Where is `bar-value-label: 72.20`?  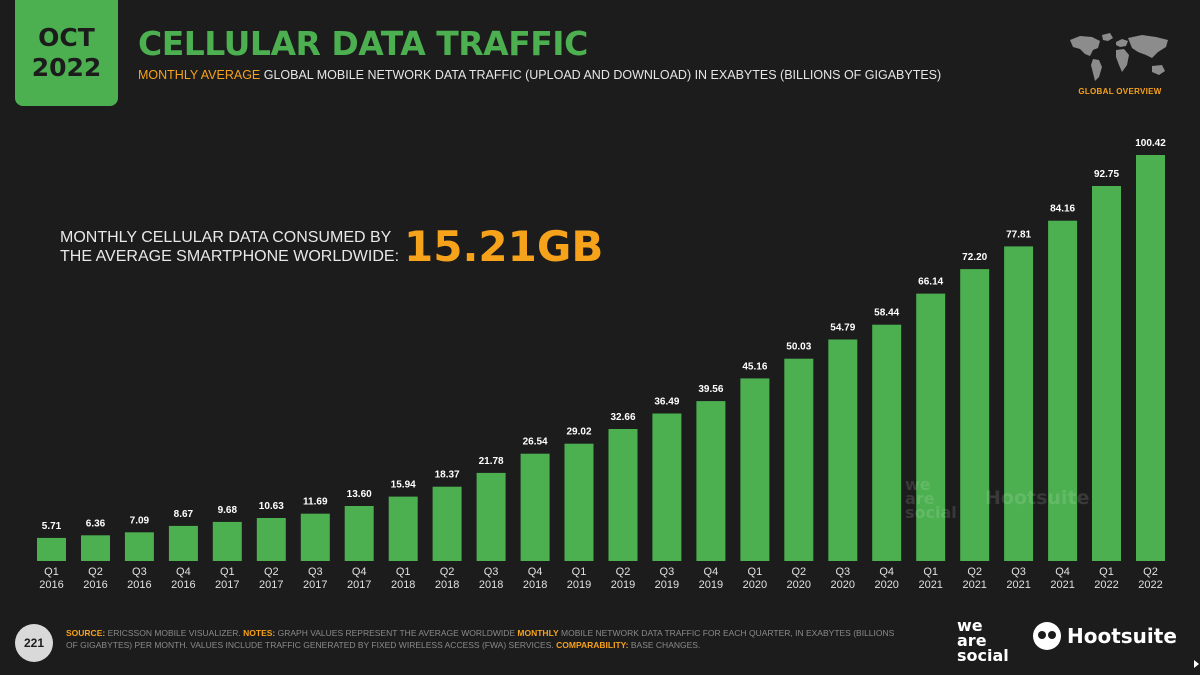
bar-value-label: 72.20 is located at coordinates (974, 257).